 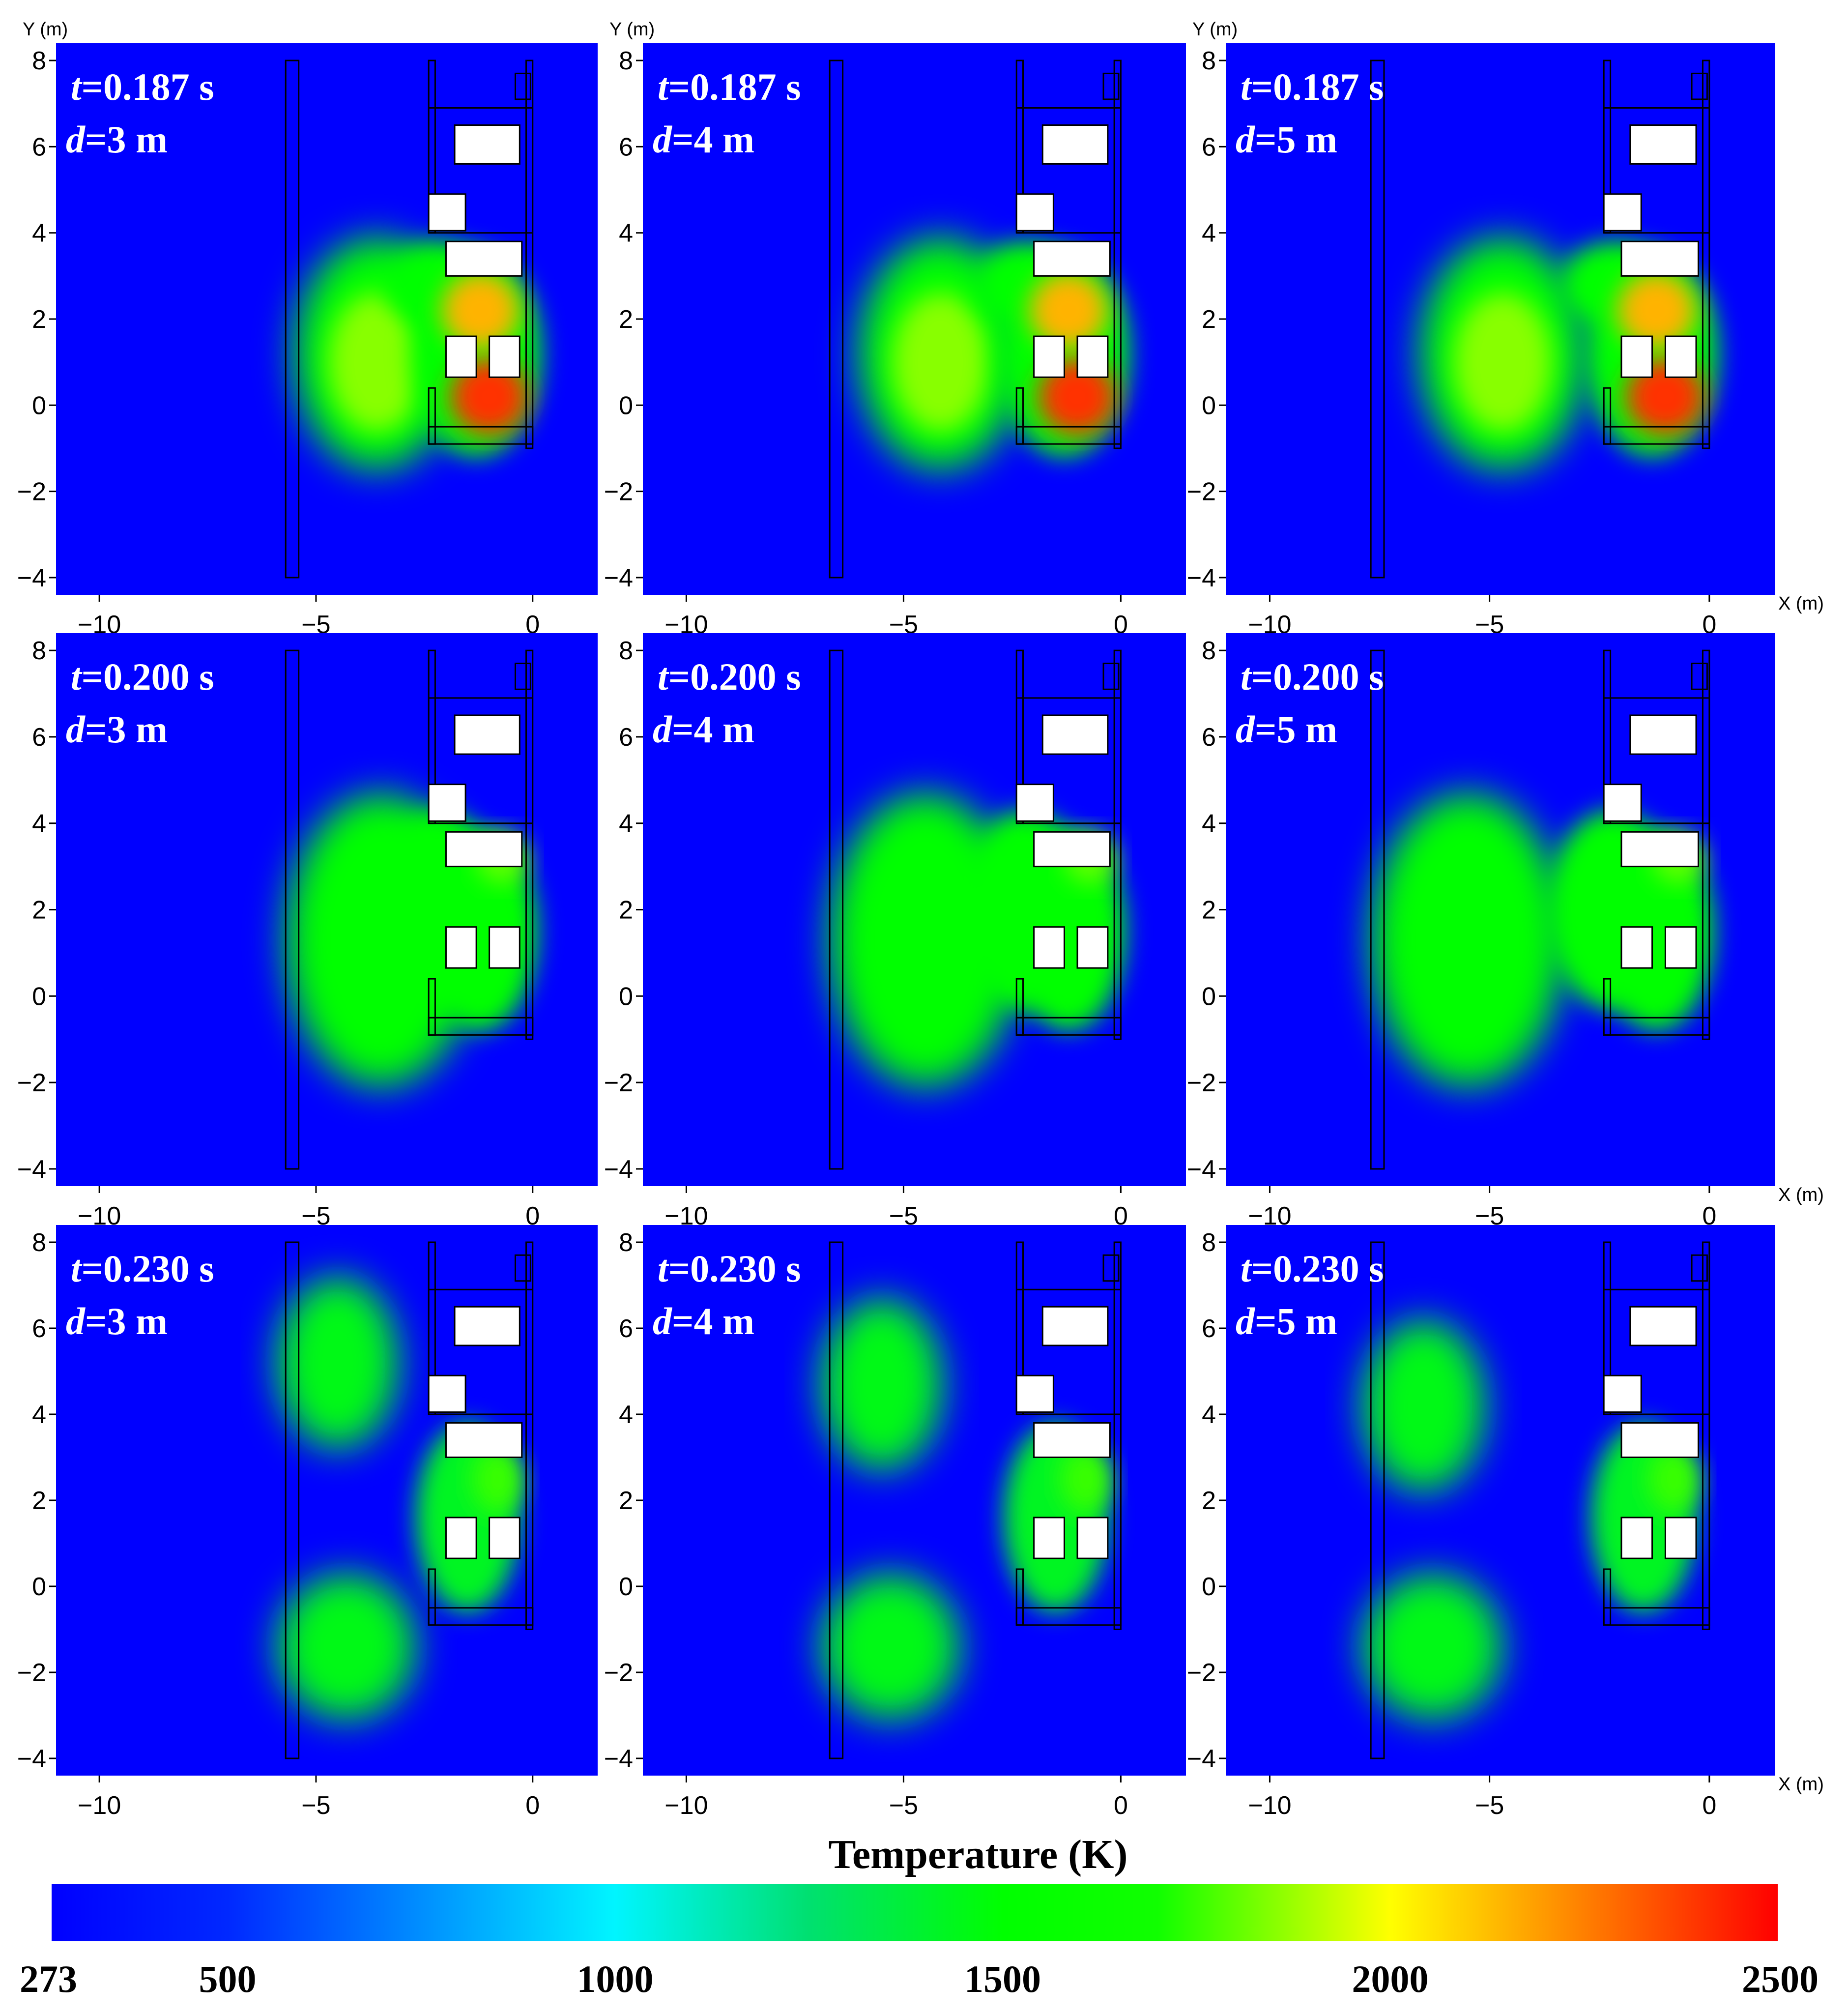 I want to click on colorbar-tick-label: 500, so click(x=228, y=1978).